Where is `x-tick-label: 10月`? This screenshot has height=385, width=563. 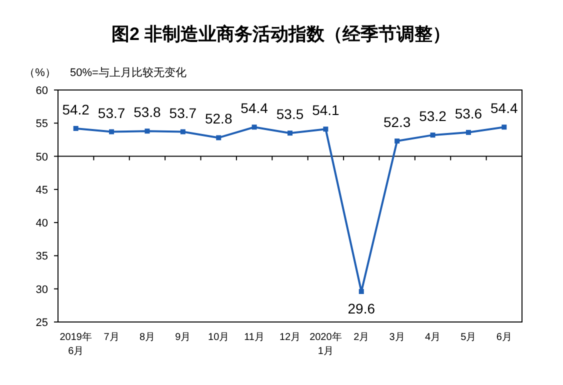 x-tick-label: 10月 is located at coordinates (219, 337).